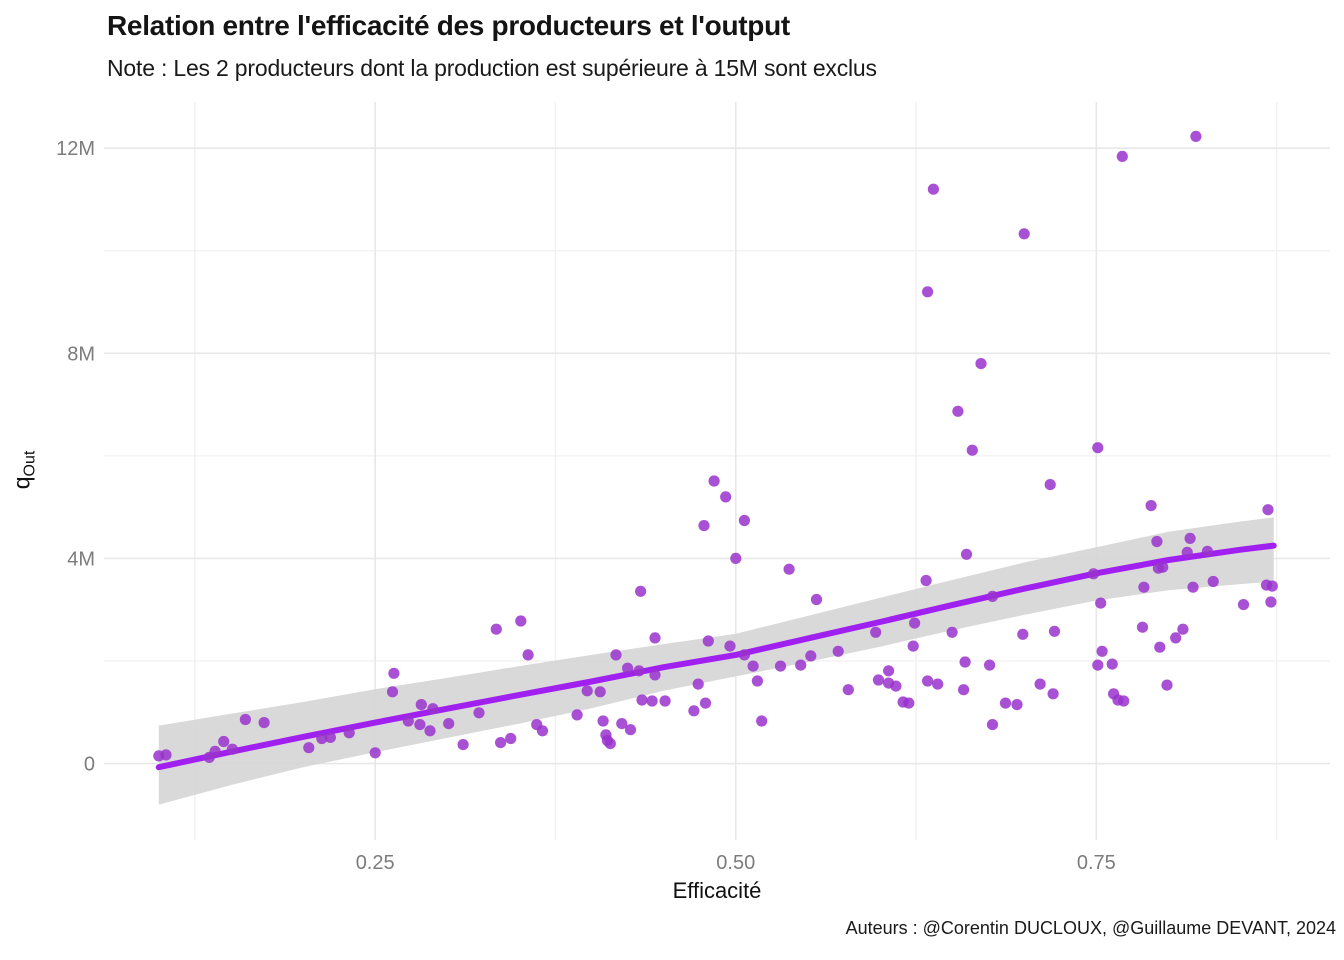  Describe the element at coordinates (30, 463) in the screenshot. I see `y-axis-title-subscript: Out` at that location.